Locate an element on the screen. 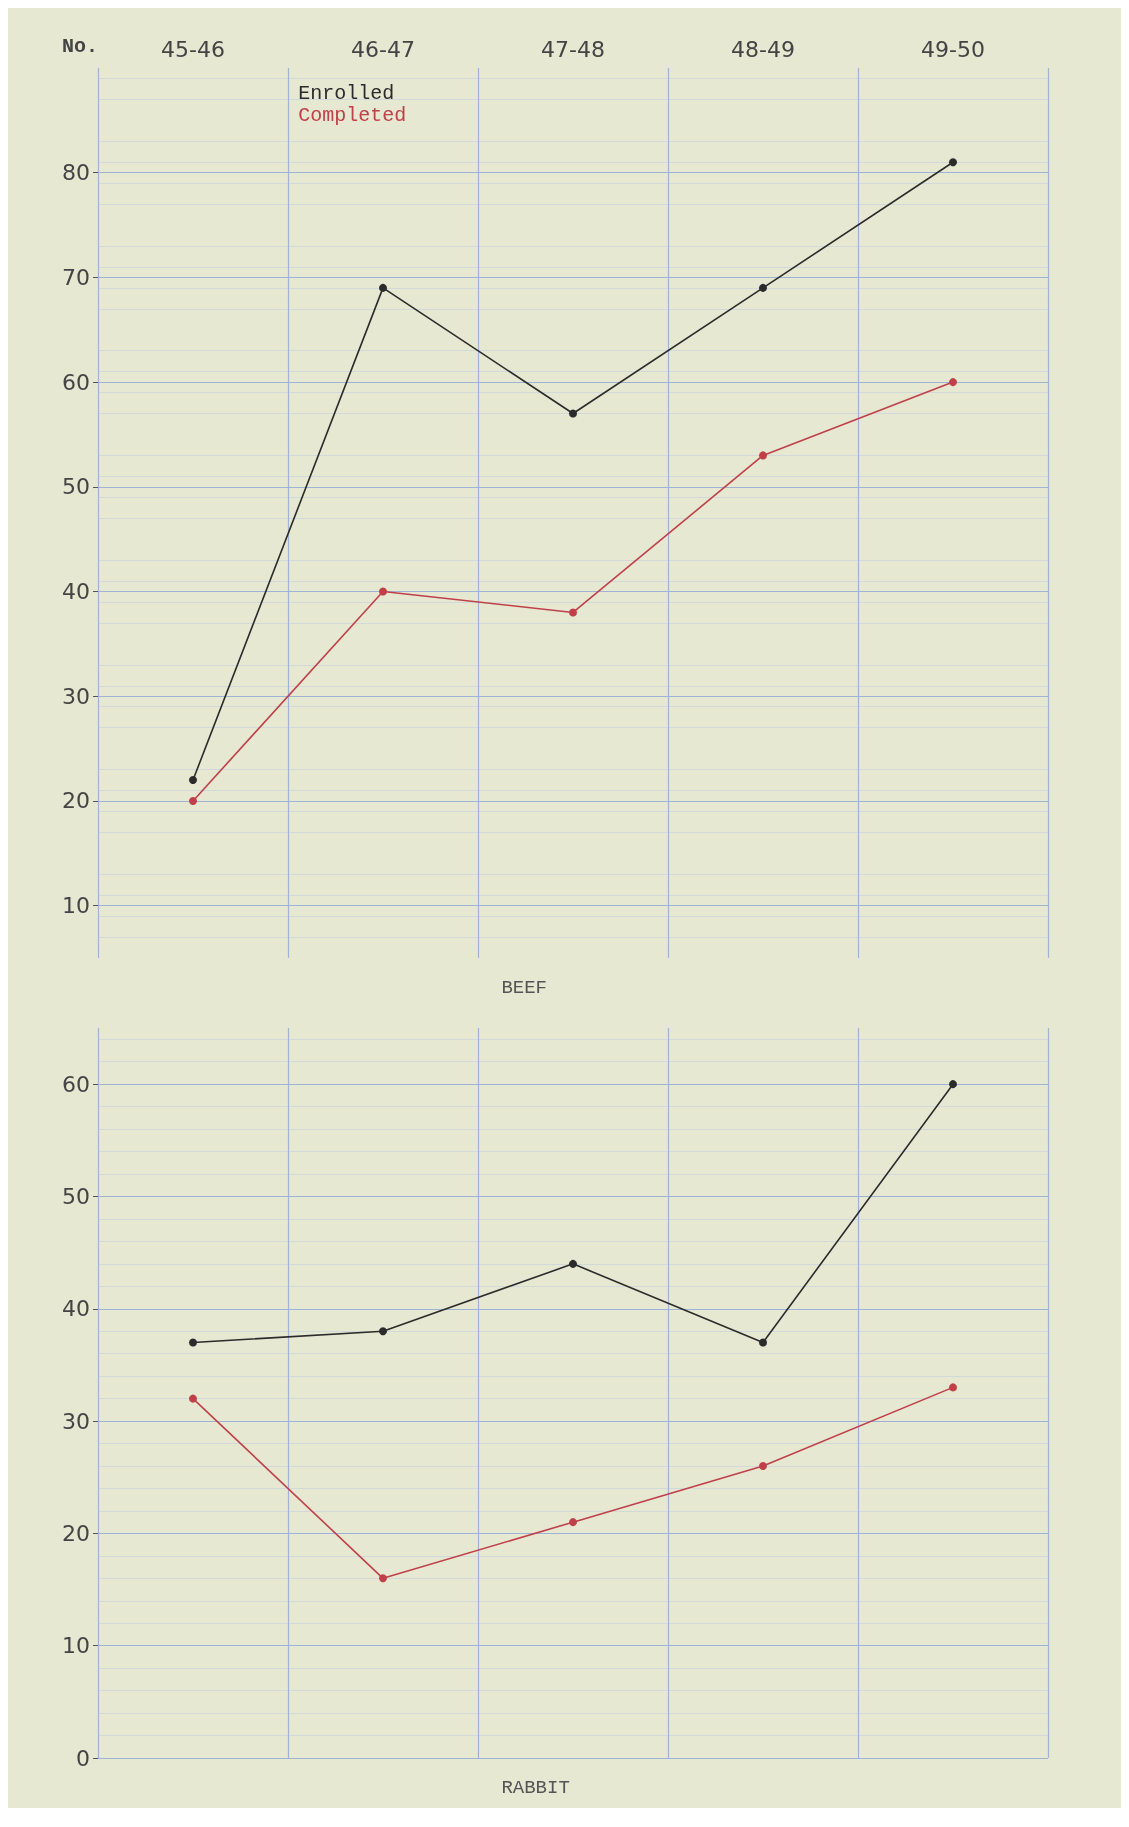 This screenshot has height=1827, width=1129. x-tick-label: 46-47 is located at coordinates (383, 49).